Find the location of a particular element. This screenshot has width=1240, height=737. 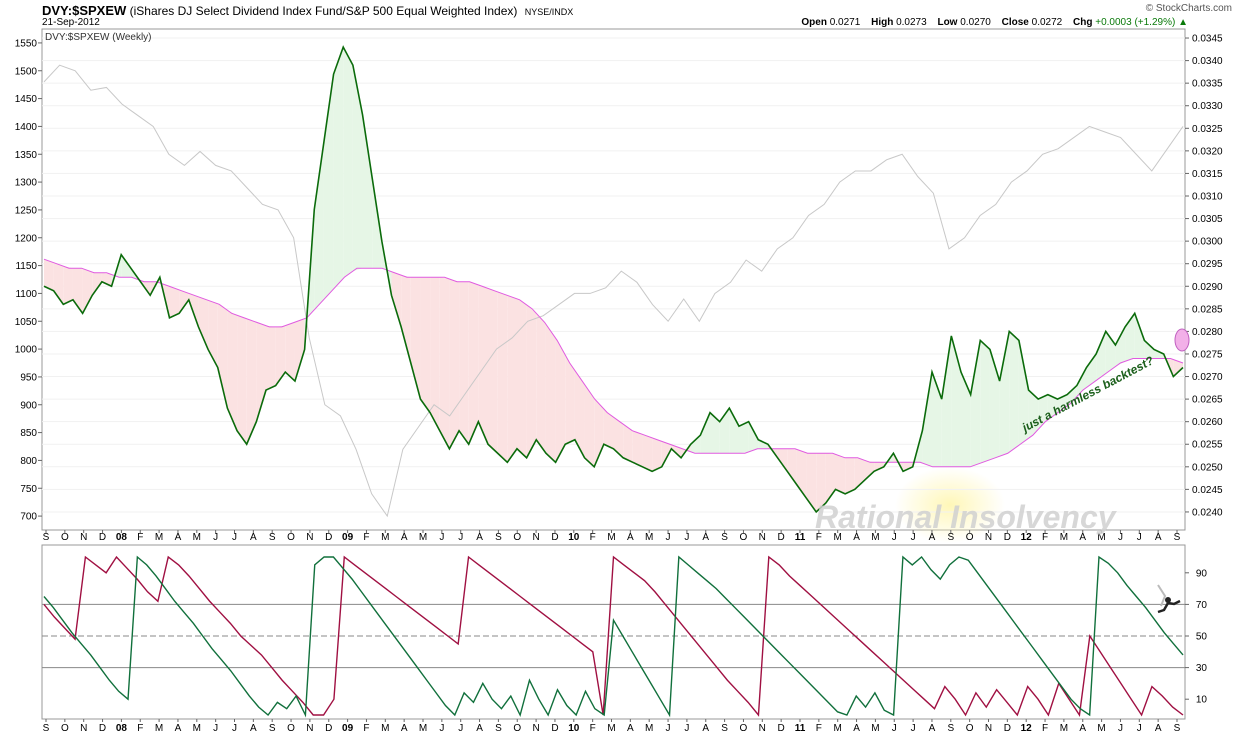

high-label: High is located at coordinates (882, 22).